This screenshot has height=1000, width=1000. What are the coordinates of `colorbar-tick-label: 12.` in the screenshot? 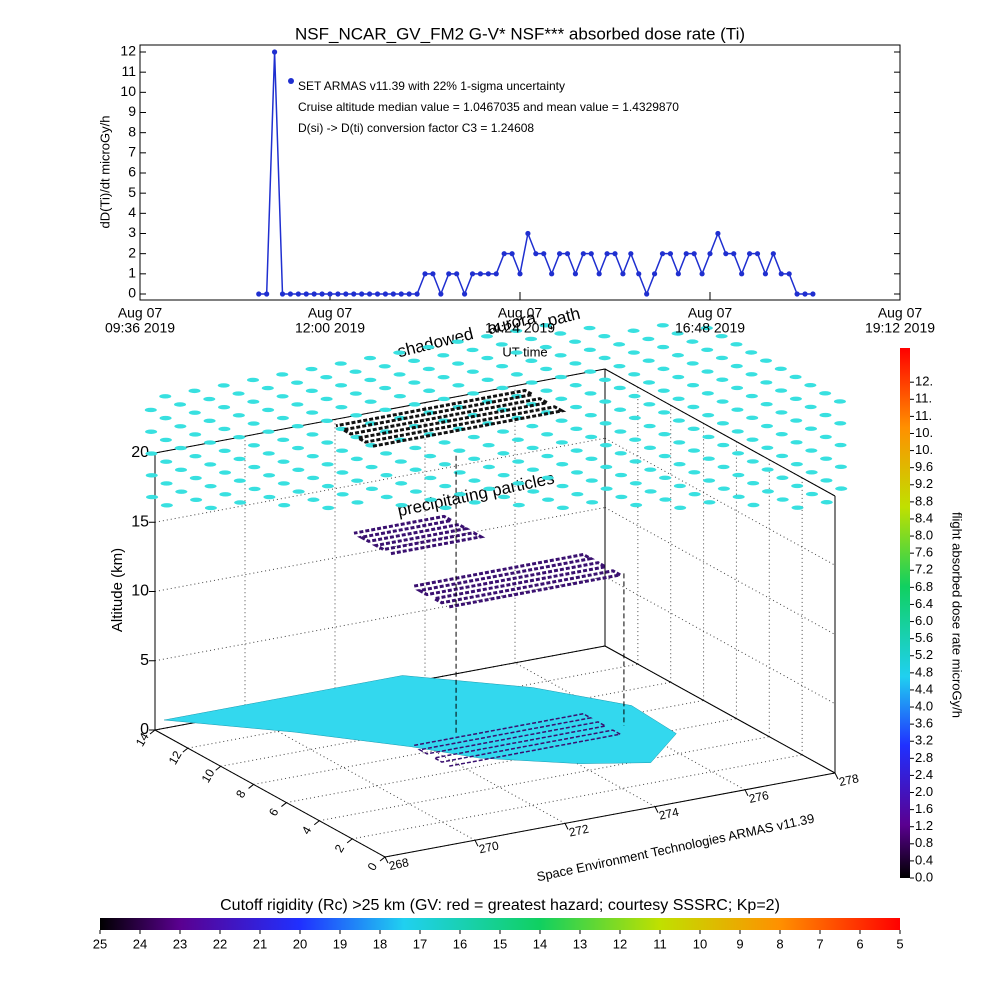 It's located at (924, 381).